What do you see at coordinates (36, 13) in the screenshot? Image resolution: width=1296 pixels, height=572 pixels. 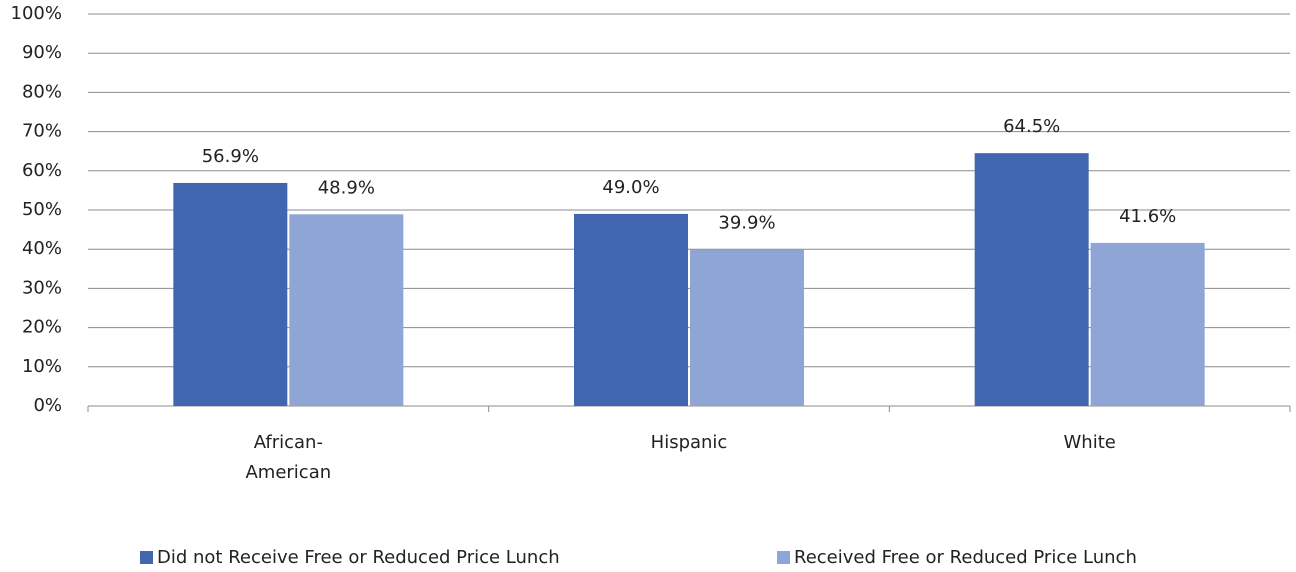 I see `y-tick-label: 100%` at bounding box center [36, 13].